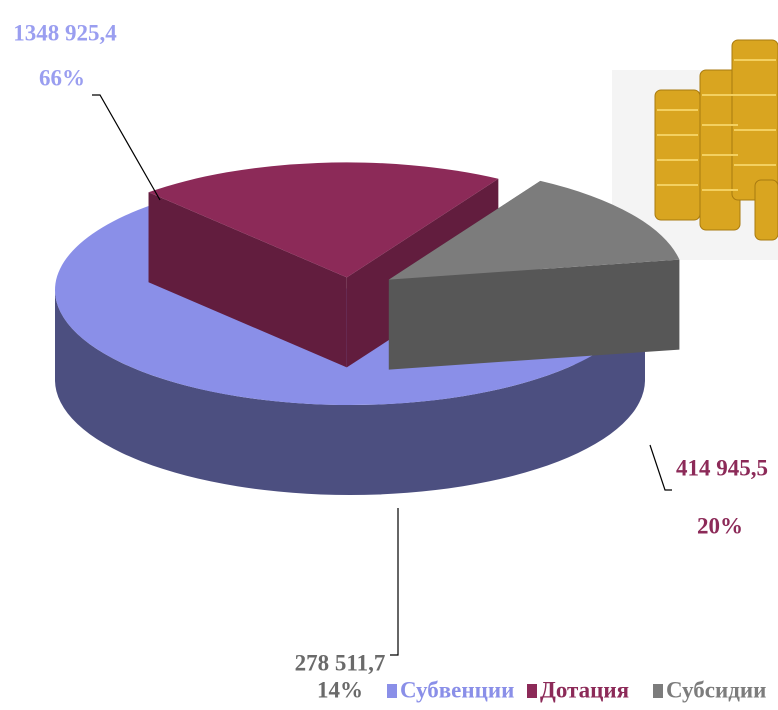  I want to click on legend-label: Дотация, so click(584, 689).